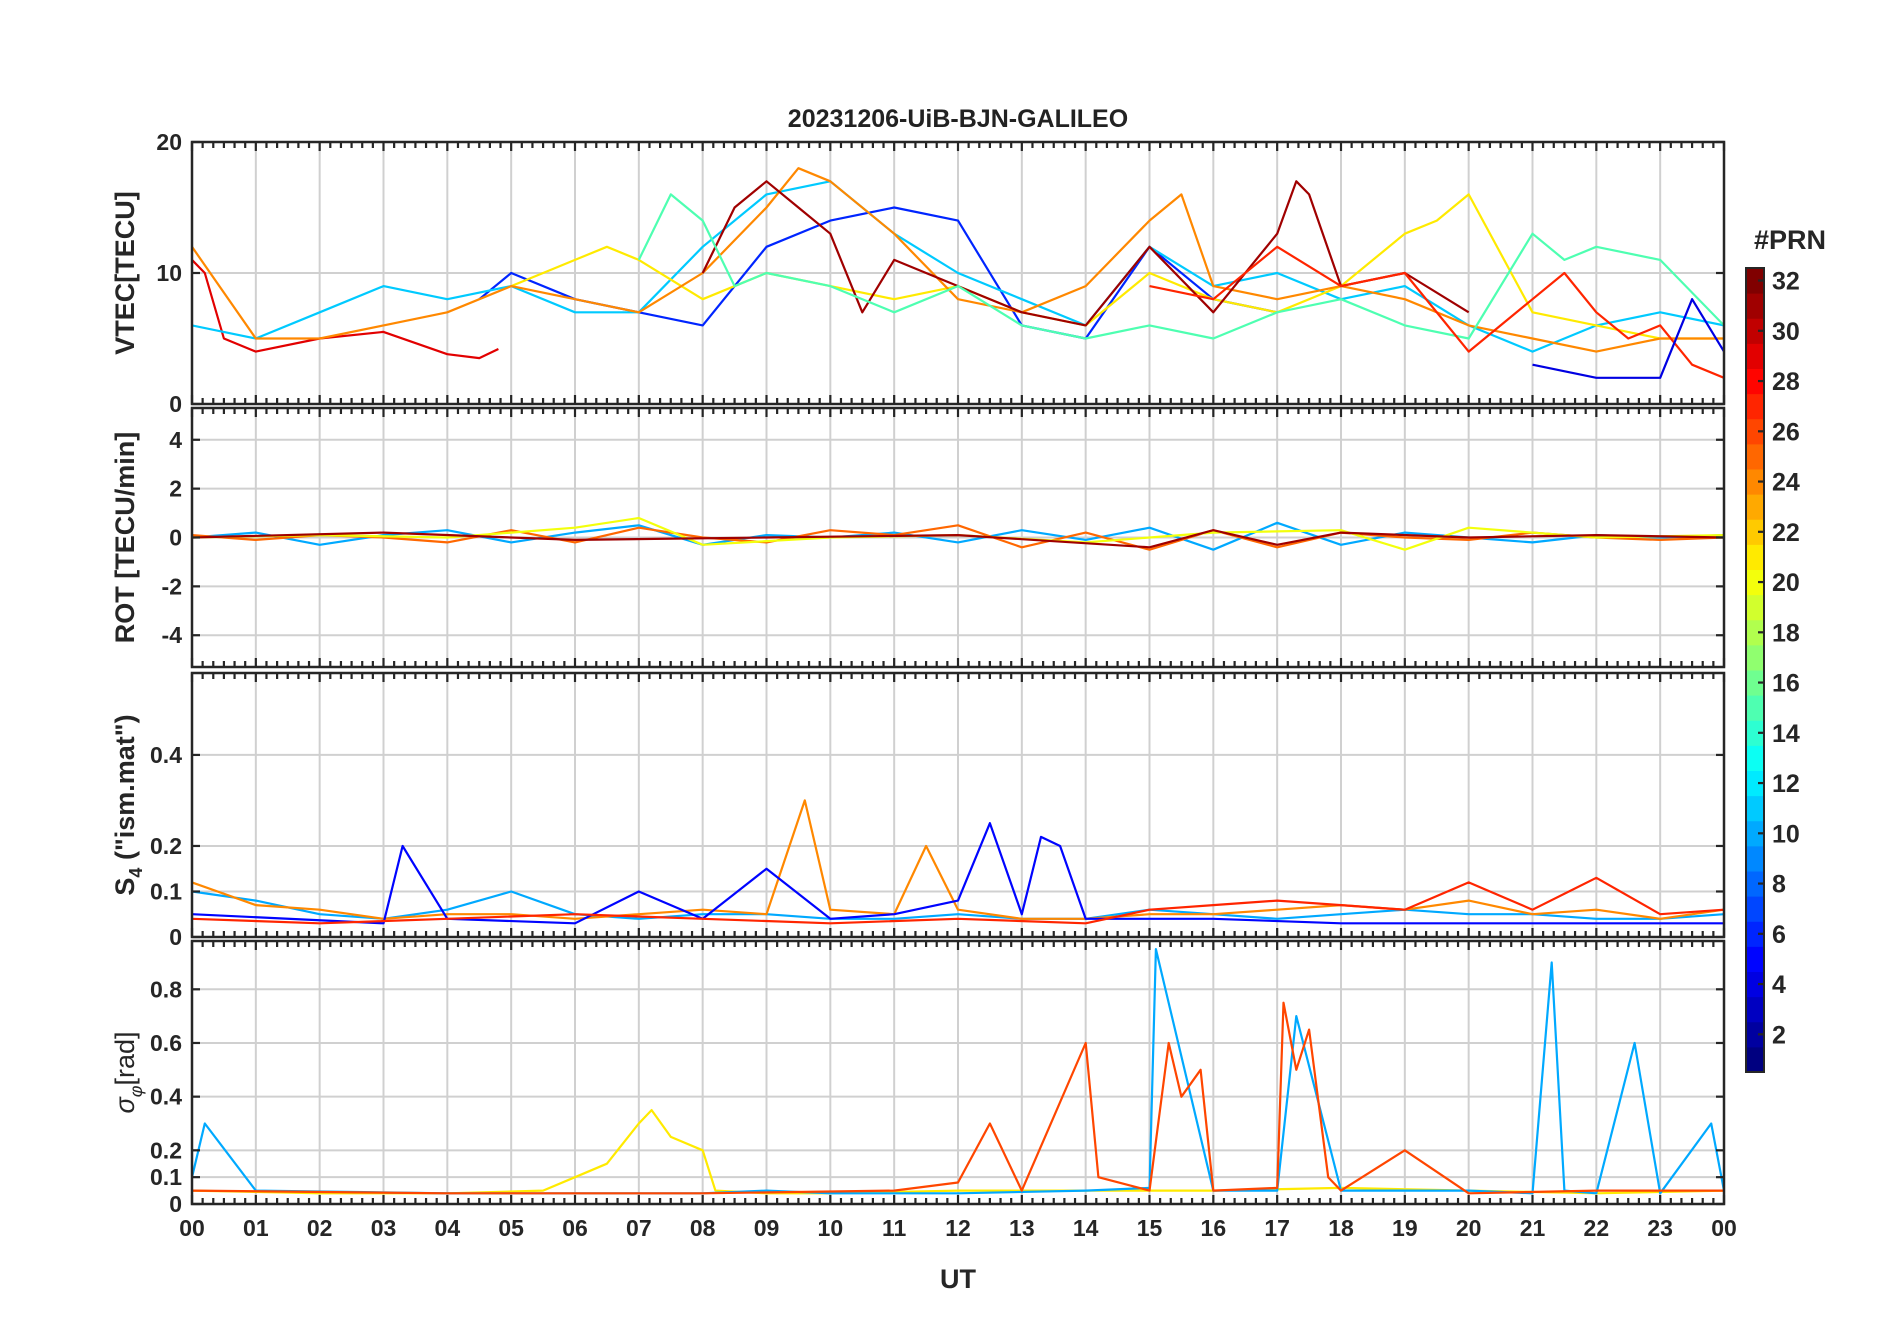  What do you see at coordinates (575, 1228) in the screenshot?
I see `x-tick-label: 06` at bounding box center [575, 1228].